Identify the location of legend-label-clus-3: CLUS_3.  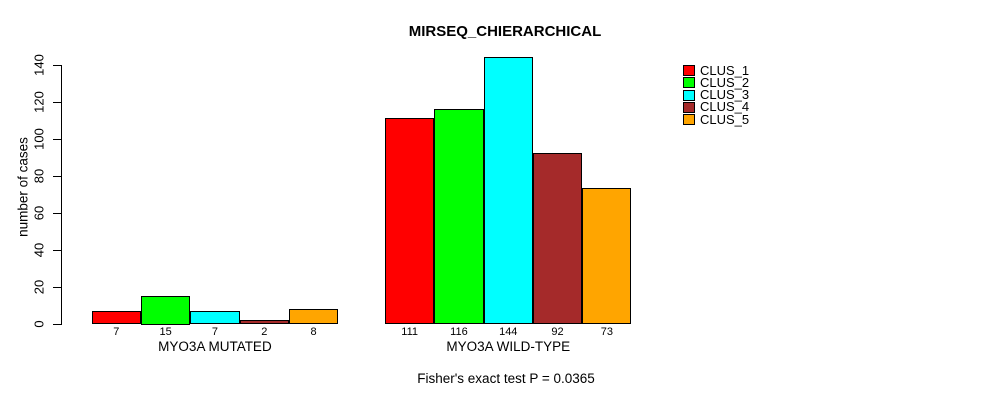
(725, 95).